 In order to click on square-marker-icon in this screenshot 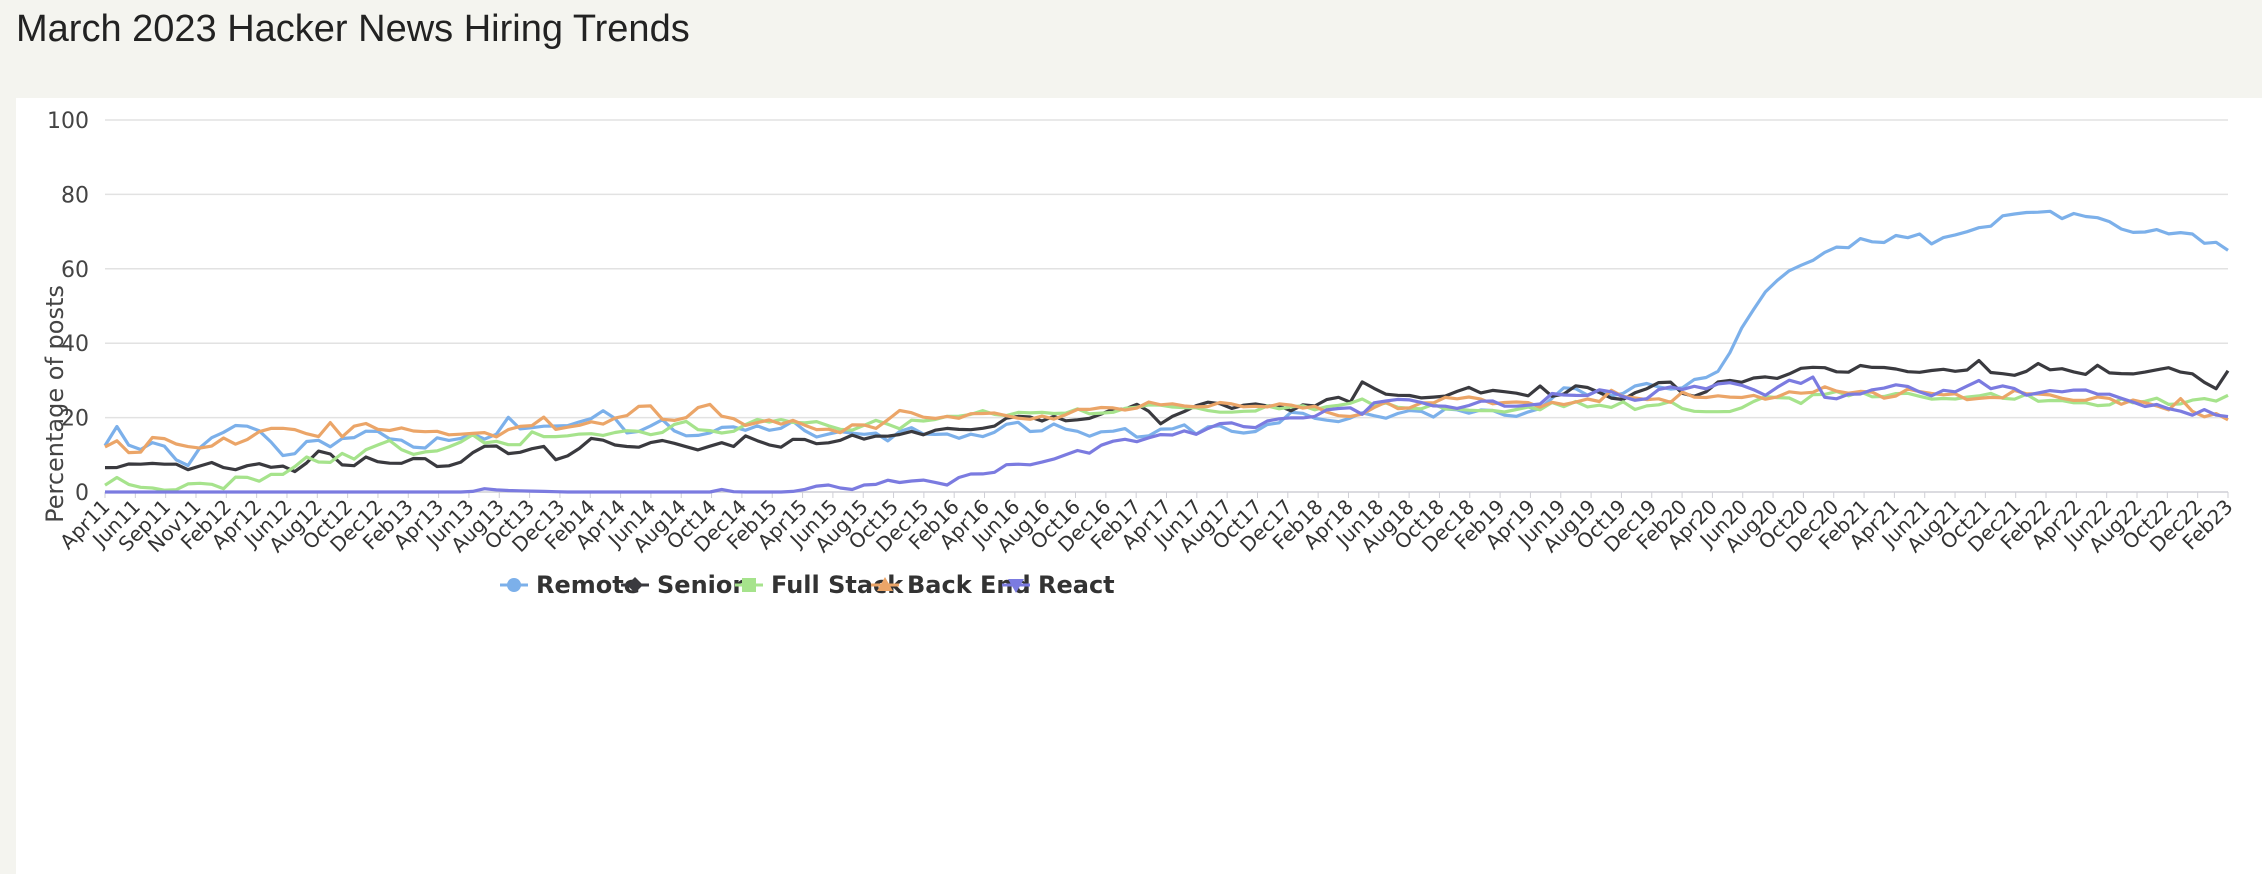, I will do `click(749, 585)`.